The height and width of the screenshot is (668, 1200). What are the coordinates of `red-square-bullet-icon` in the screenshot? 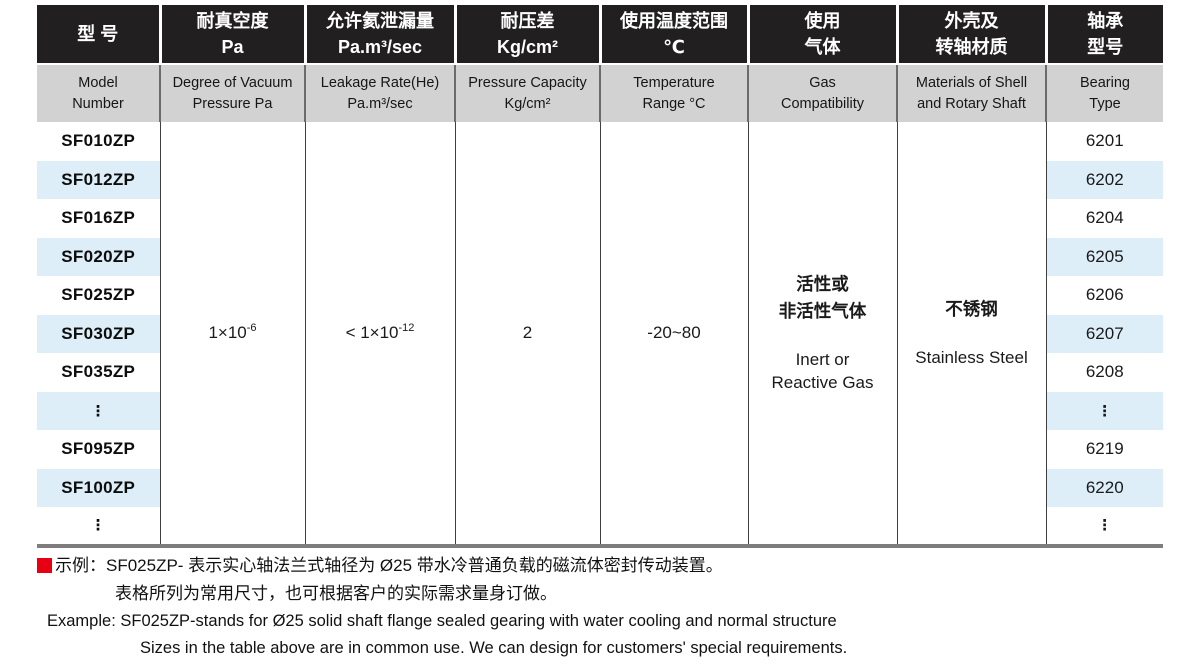 It's located at (44, 565).